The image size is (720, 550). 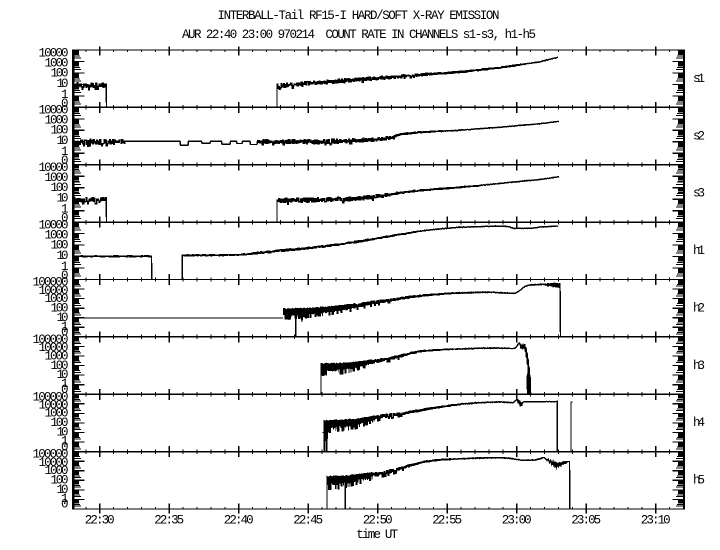 What do you see at coordinates (239, 521) in the screenshot?
I see `svg-text: 22:40` at bounding box center [239, 521].